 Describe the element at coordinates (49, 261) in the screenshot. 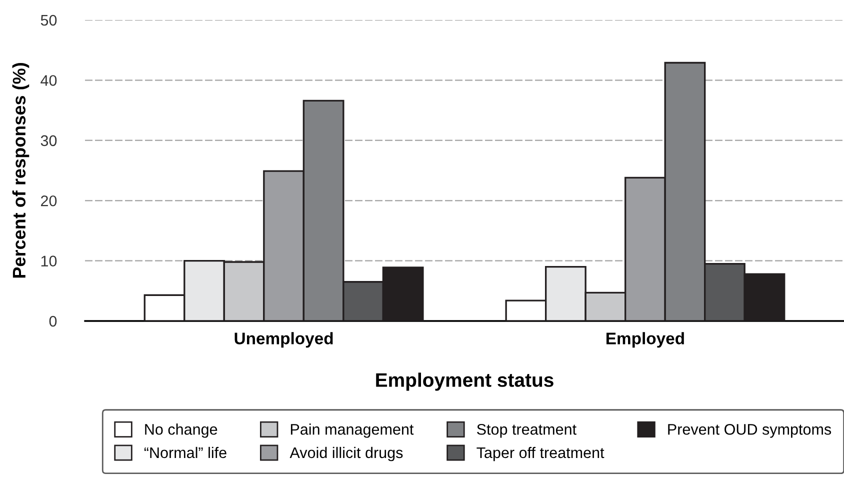

I see `y-tick-label: 10` at that location.